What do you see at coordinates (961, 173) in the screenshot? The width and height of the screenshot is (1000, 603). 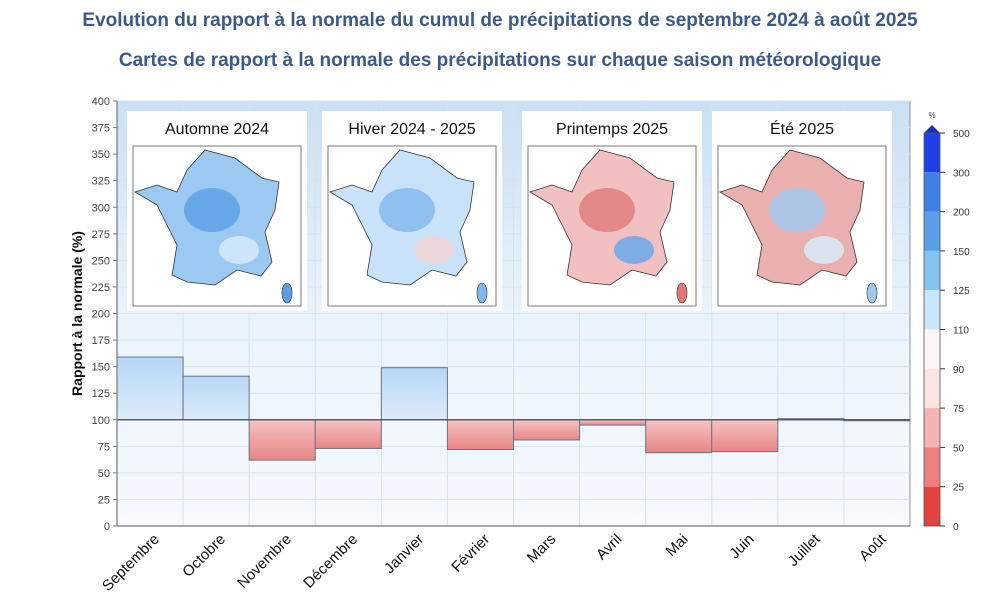 I see `legend-tick-label: 300` at bounding box center [961, 173].